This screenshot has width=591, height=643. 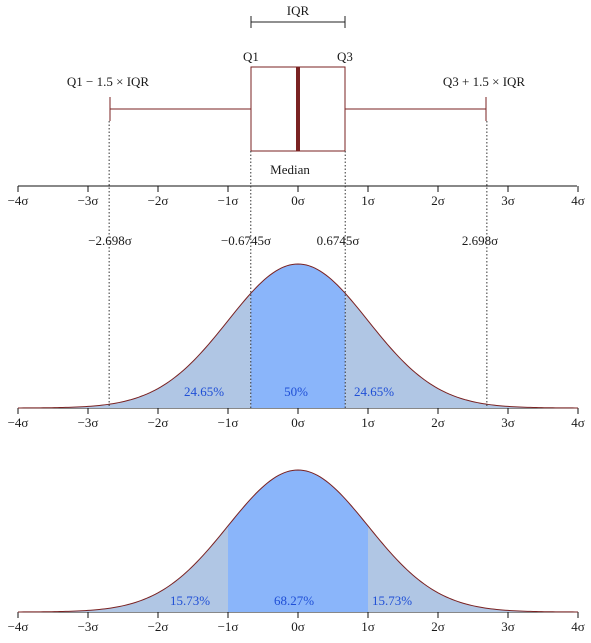 What do you see at coordinates (251, 56) in the screenshot?
I see `q1-label: Q1` at bounding box center [251, 56].